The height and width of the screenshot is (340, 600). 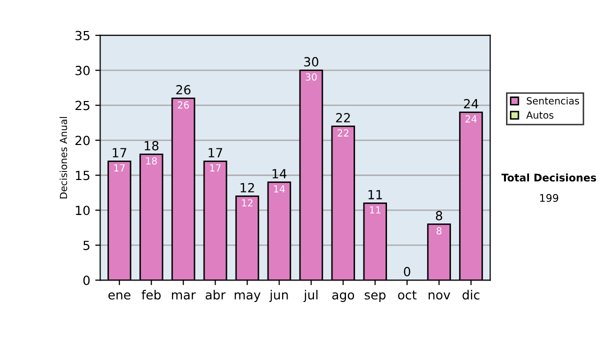 I want to click on data-label: 24, so click(x=471, y=118).